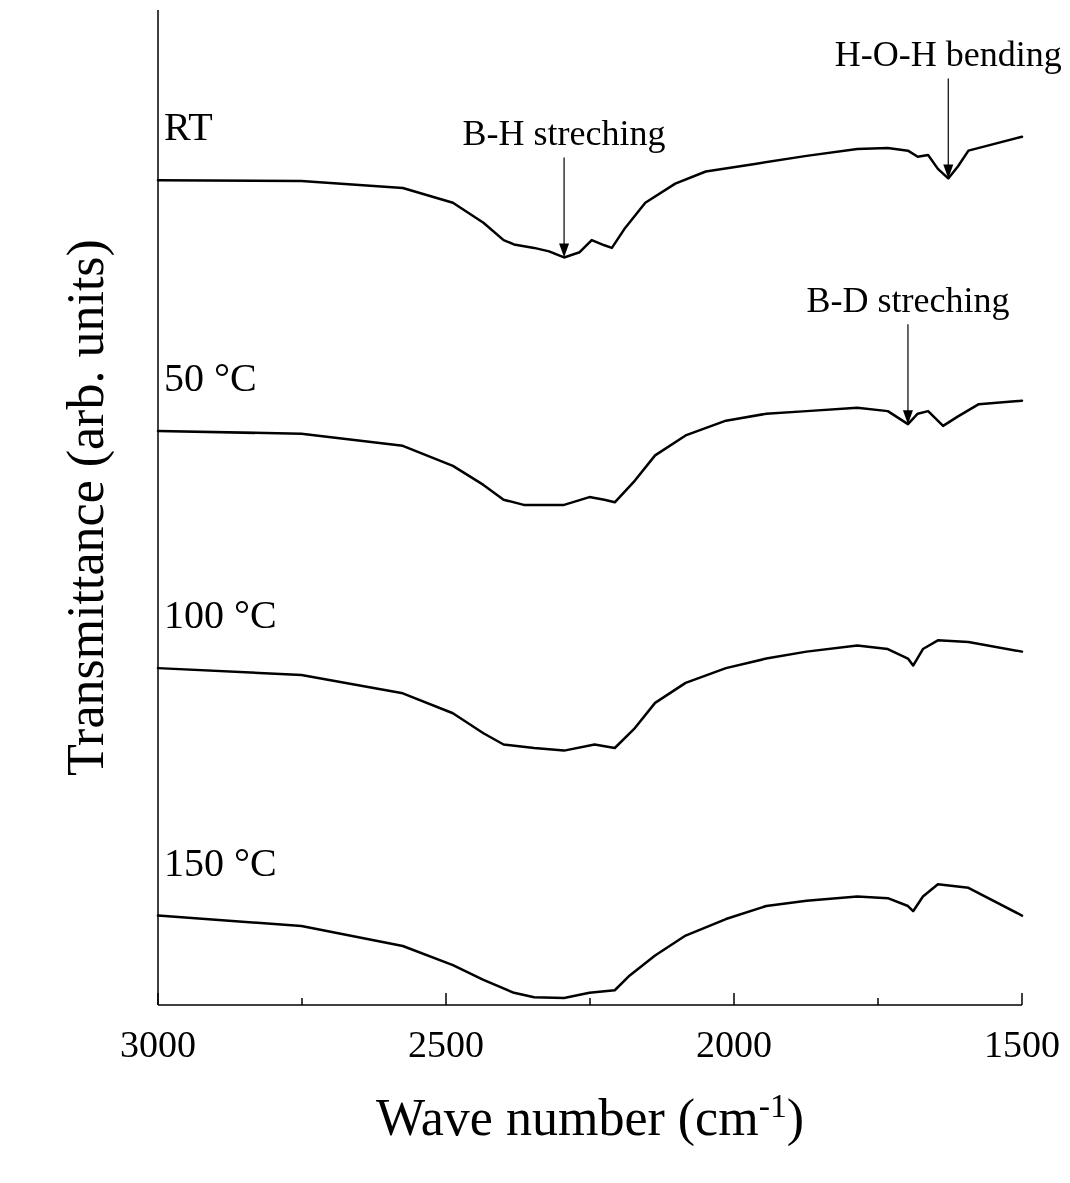  Describe the element at coordinates (220, 862) in the screenshot. I see `series-label: 150 °C` at that location.